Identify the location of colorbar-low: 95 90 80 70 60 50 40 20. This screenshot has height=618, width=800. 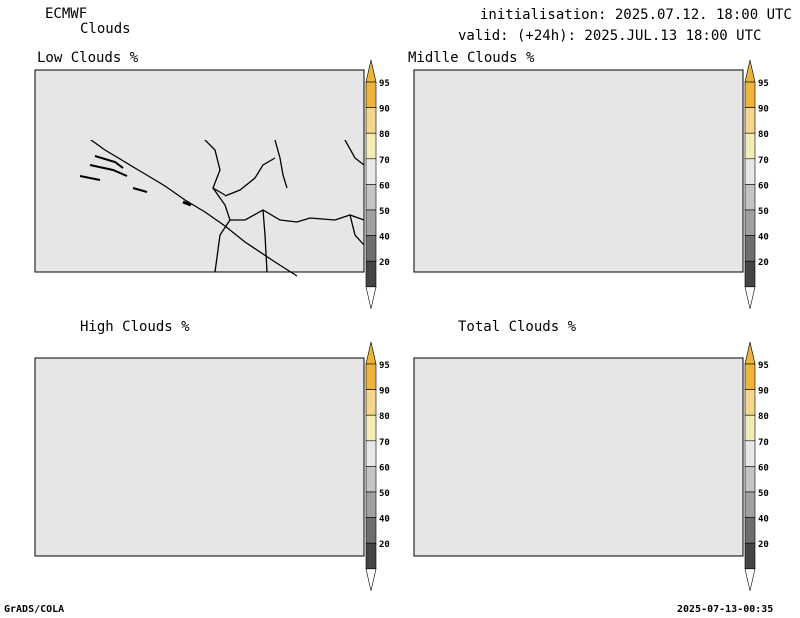
(377, 184).